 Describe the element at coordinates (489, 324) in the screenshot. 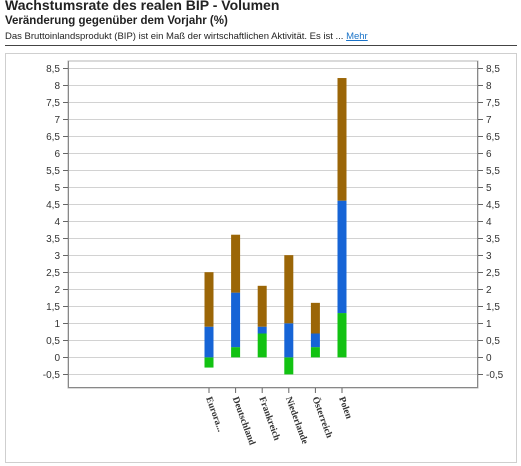

I see `y-tick-label-right: 1` at that location.